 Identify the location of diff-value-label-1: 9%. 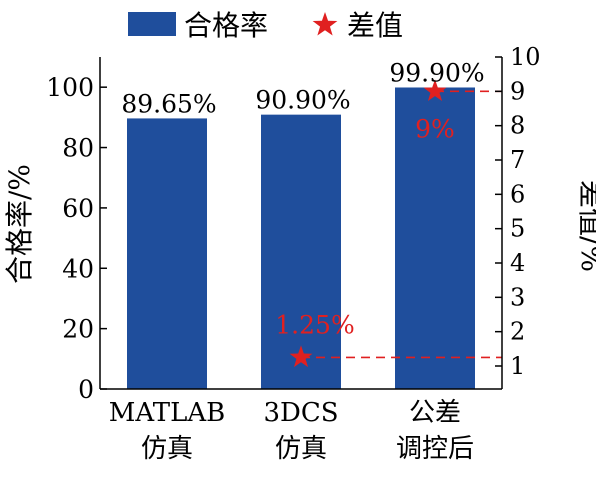
(435, 128).